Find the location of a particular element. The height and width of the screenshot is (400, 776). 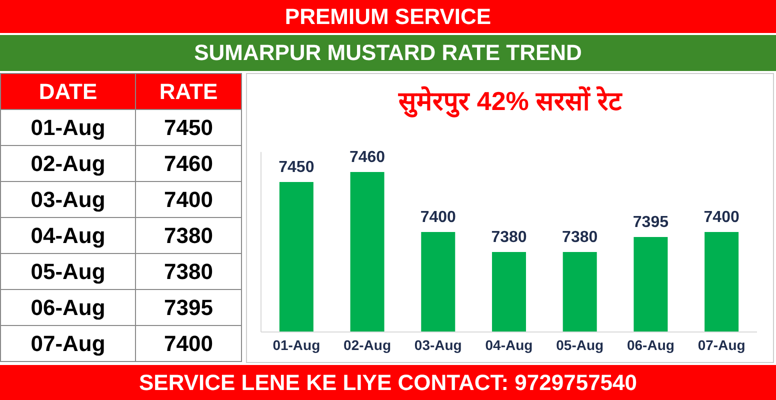

text: DATE is located at coordinates (68, 92).